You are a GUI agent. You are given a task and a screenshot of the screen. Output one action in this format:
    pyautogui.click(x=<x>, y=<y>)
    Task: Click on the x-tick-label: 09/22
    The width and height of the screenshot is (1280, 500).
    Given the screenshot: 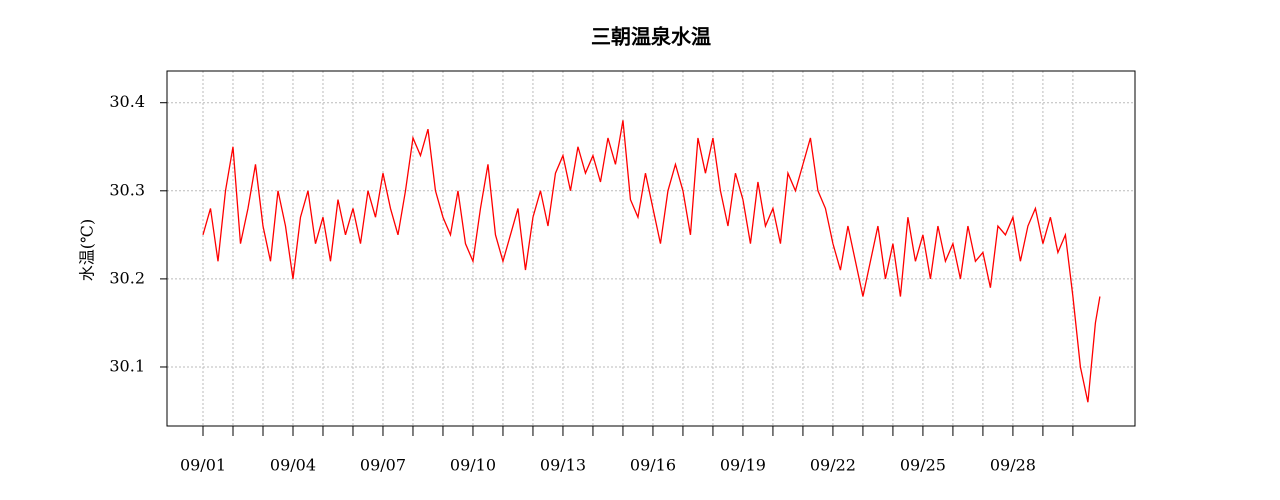 What is the action you would take?
    pyautogui.click(x=833, y=465)
    